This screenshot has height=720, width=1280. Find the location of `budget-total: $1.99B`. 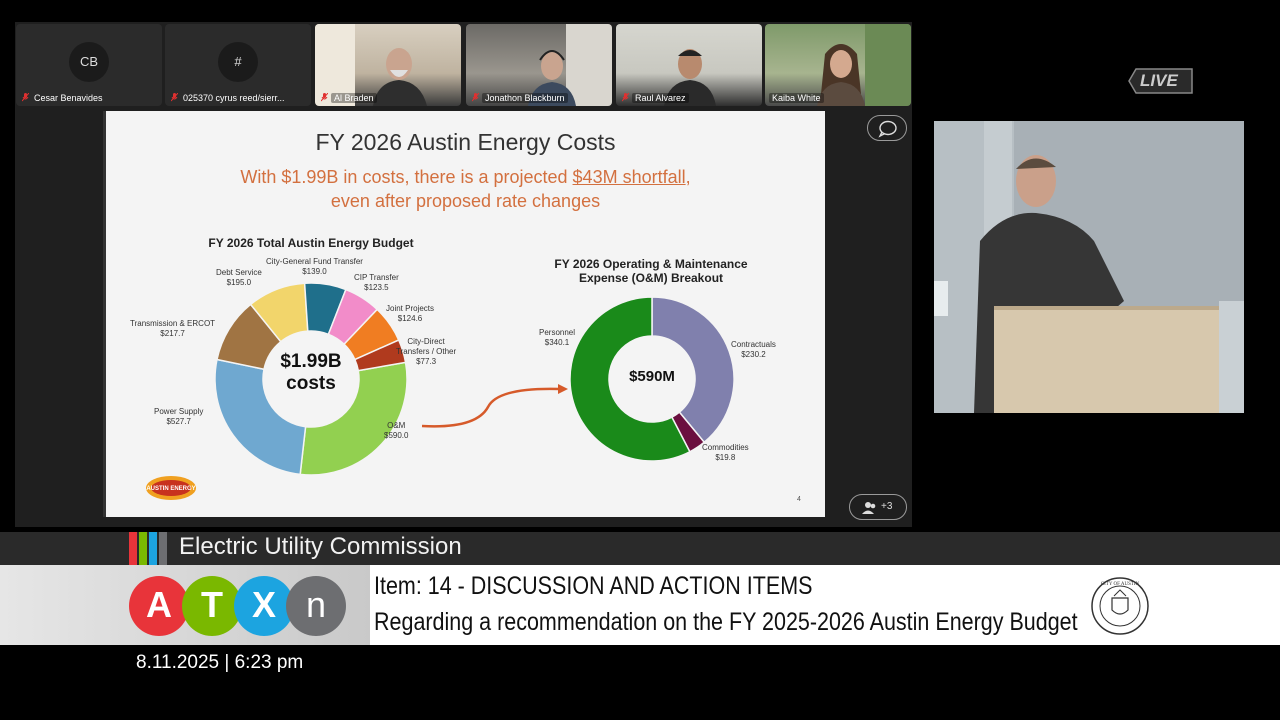

budget-total: $1.99B is located at coordinates (311, 361).